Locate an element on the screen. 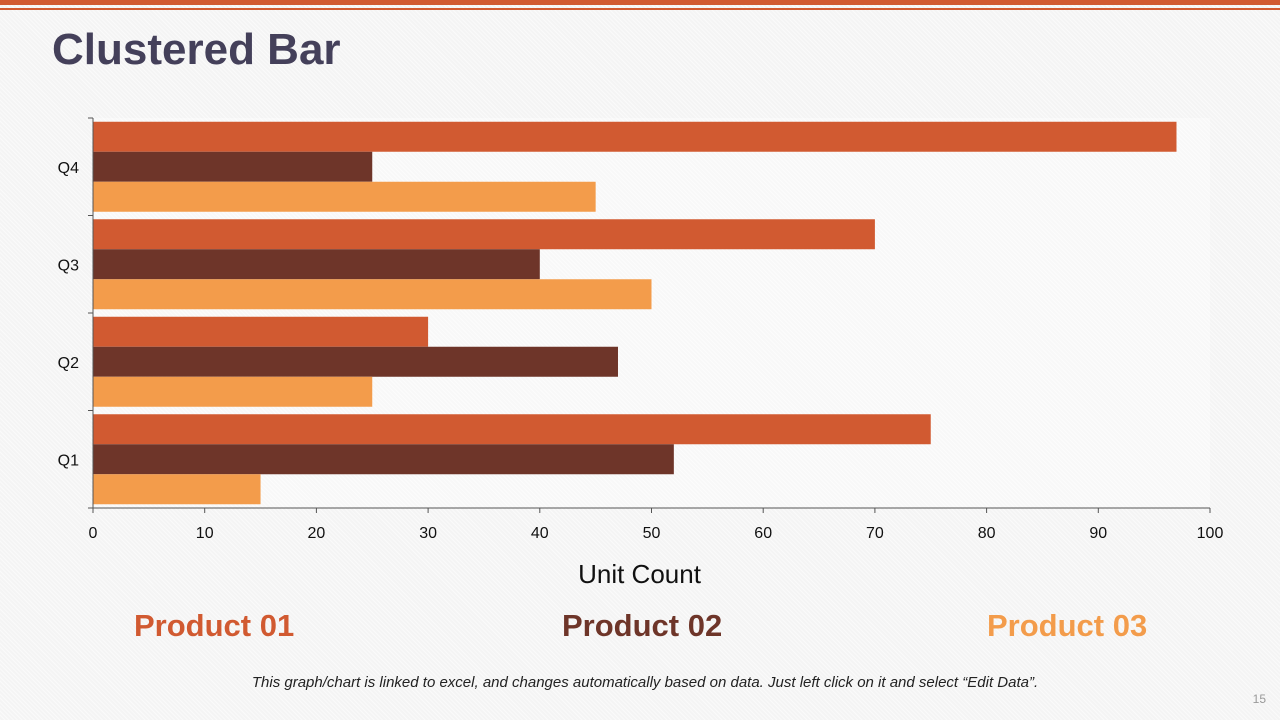 The height and width of the screenshot is (720, 1280). top-accent-line is located at coordinates (640, 9).